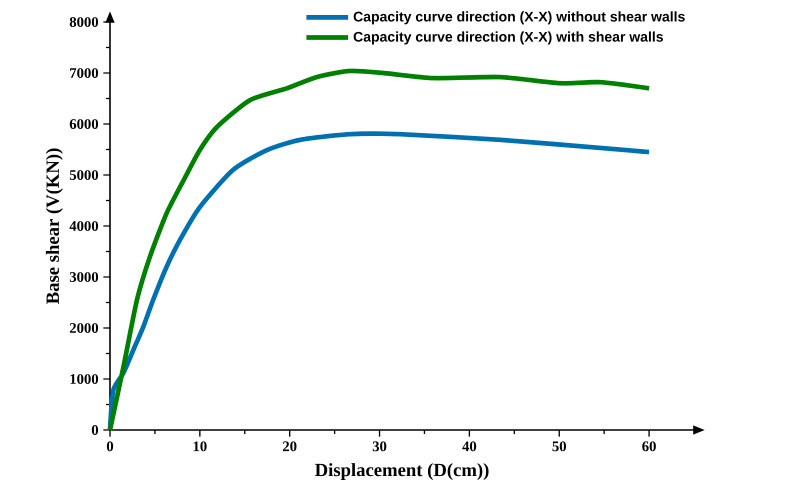 This screenshot has height=497, width=804. What do you see at coordinates (508, 37) in the screenshot?
I see `legend-label: Capacity curve direction (X-X) with shear walls` at bounding box center [508, 37].